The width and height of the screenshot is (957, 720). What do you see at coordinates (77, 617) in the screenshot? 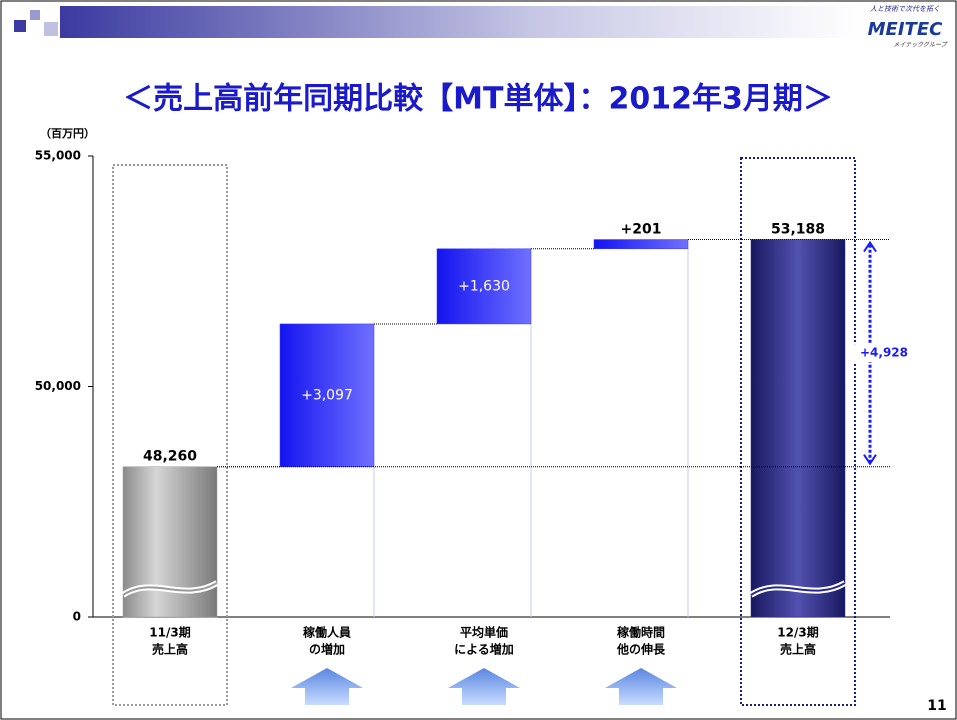
I see `y-tick-label: 0` at bounding box center [77, 617].